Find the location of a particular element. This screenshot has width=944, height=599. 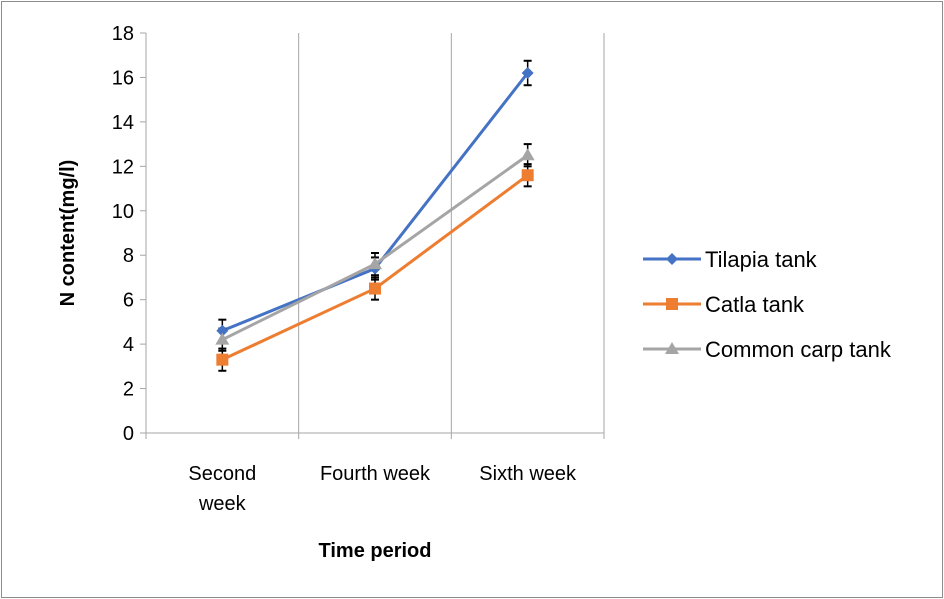

y-tick-label: 12 is located at coordinates (123, 167).